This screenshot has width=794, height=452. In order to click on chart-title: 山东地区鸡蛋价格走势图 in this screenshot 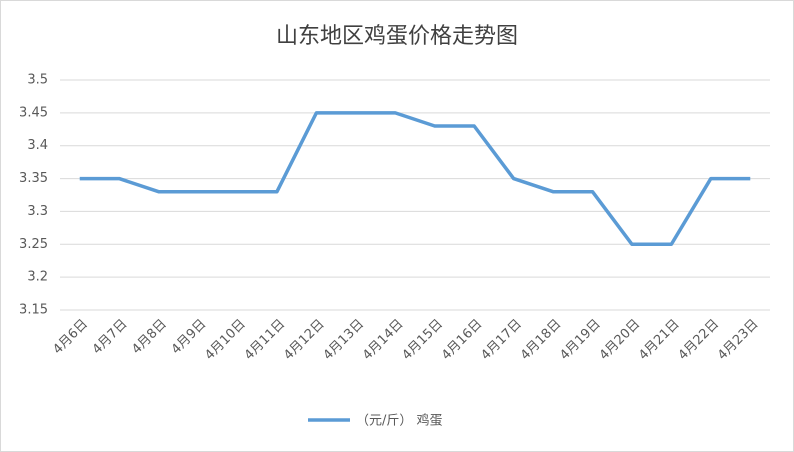, I will do `click(397, 36)`.